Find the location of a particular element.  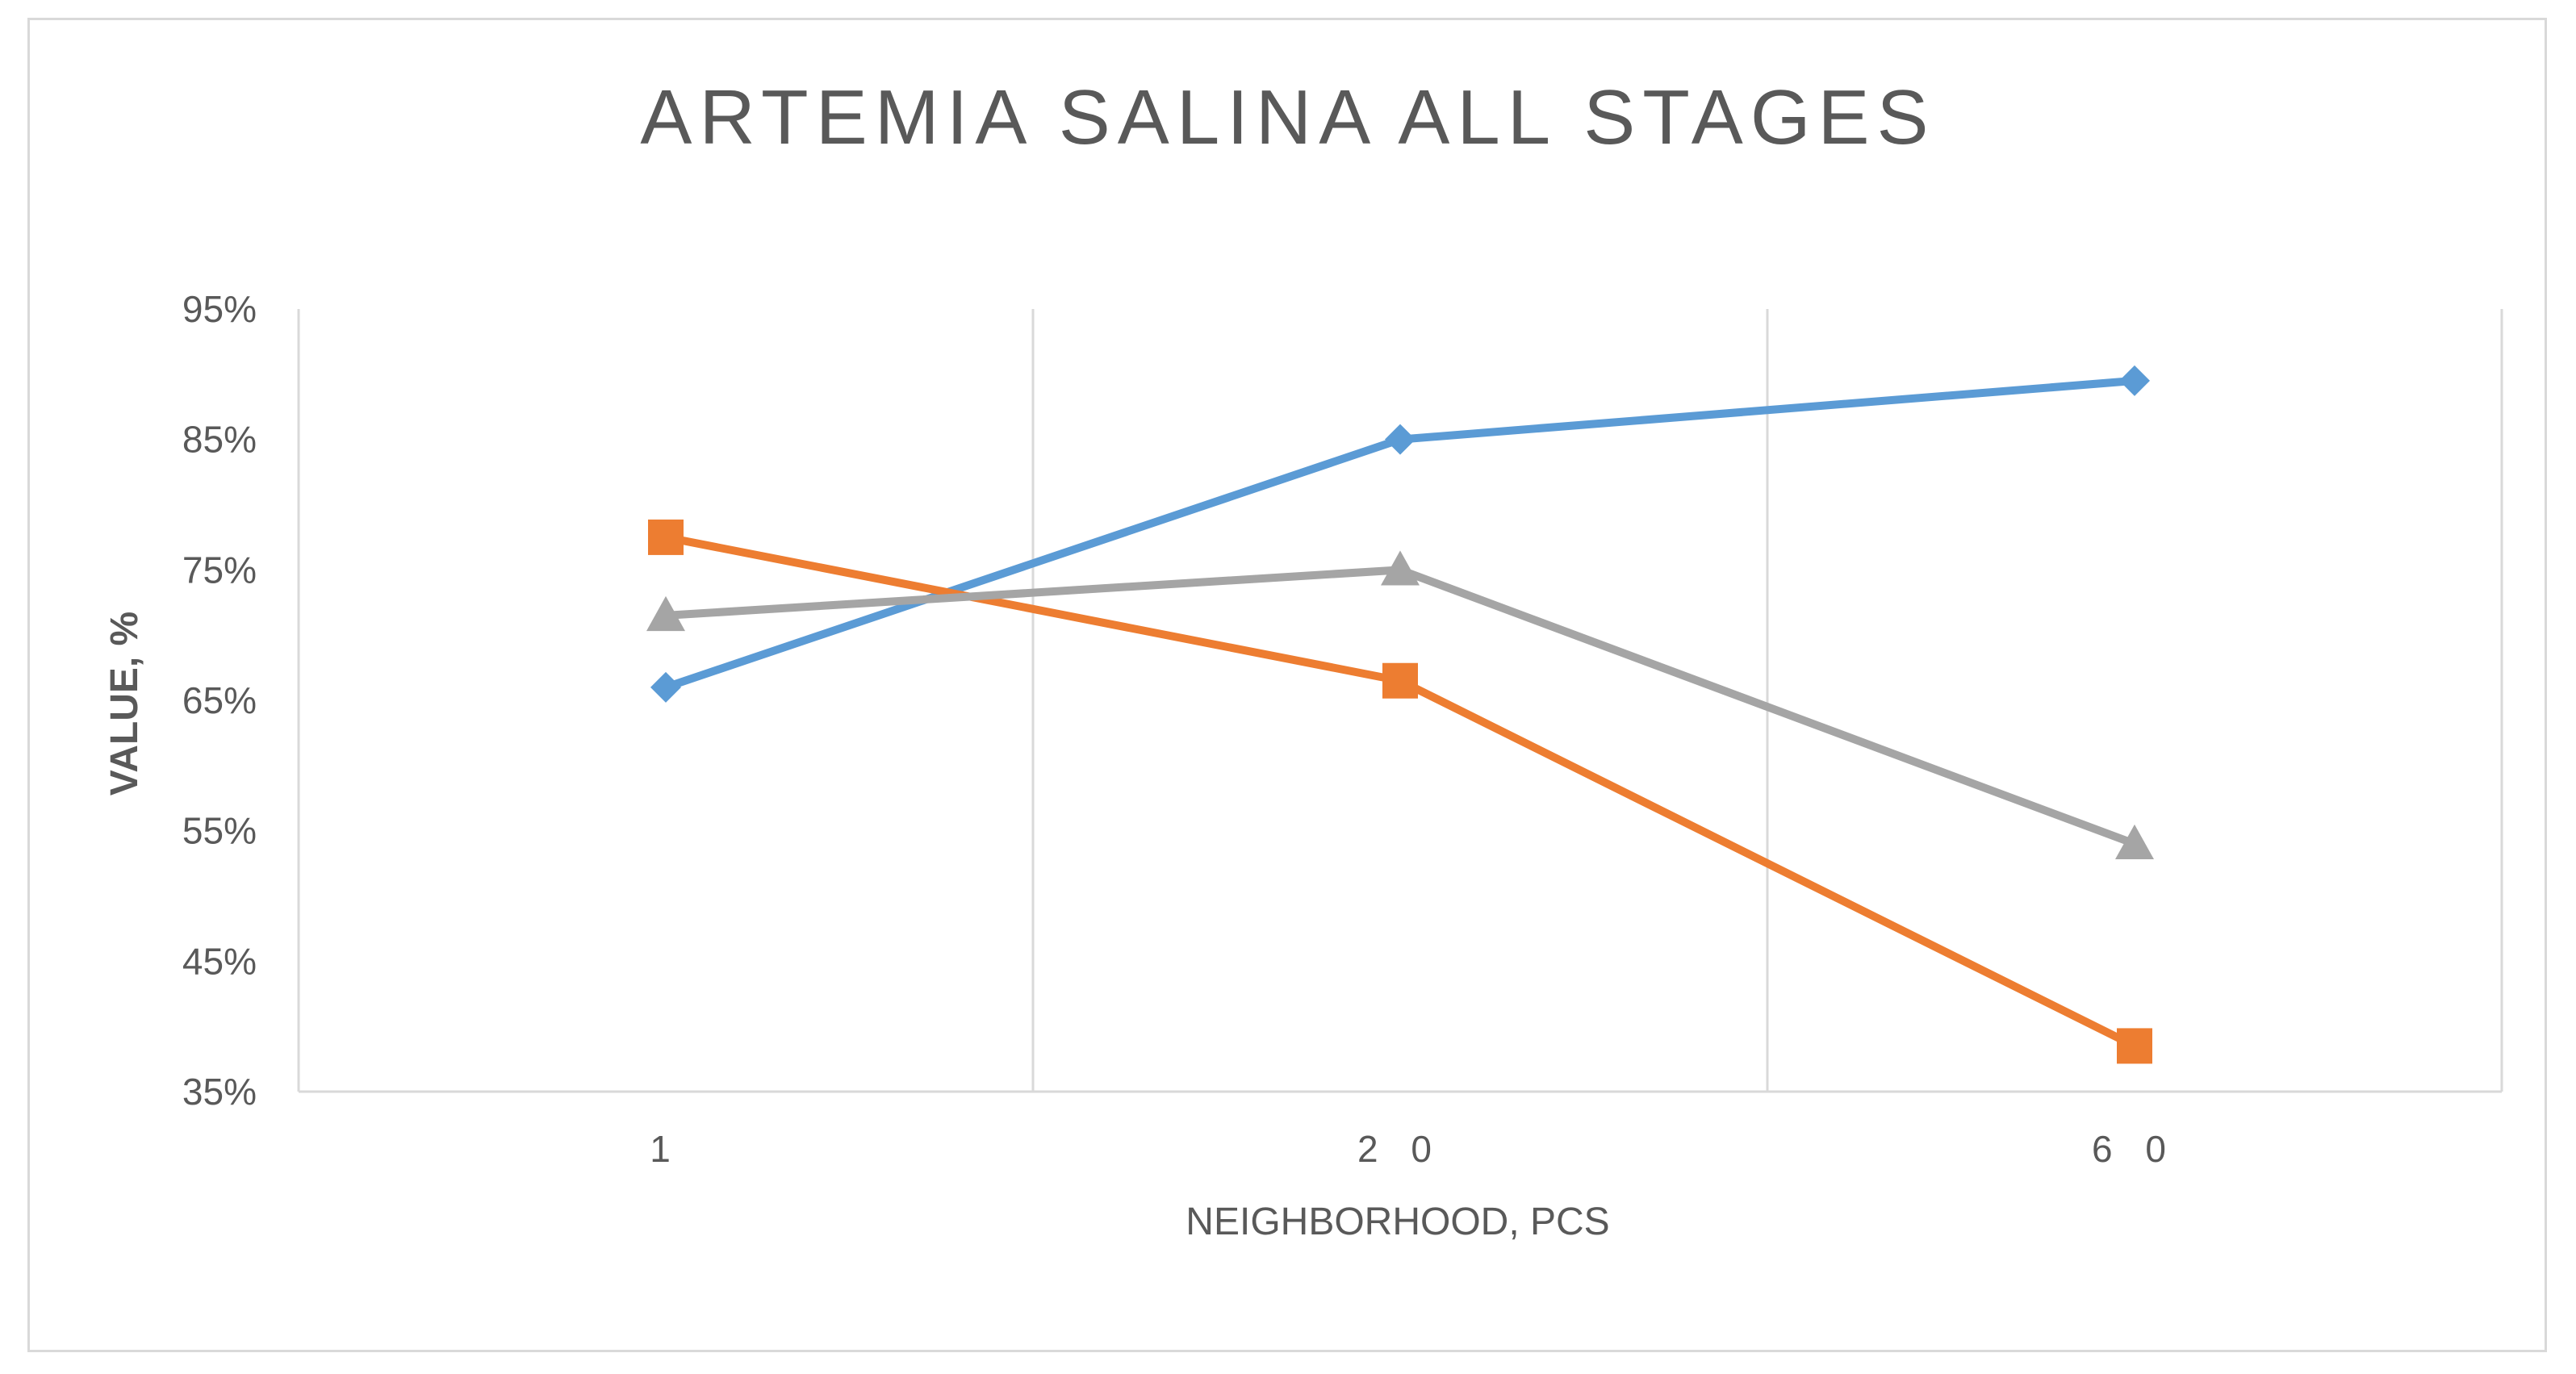

chart-title: ARTEMIA SALINA ALL STAGES is located at coordinates (1287, 117).